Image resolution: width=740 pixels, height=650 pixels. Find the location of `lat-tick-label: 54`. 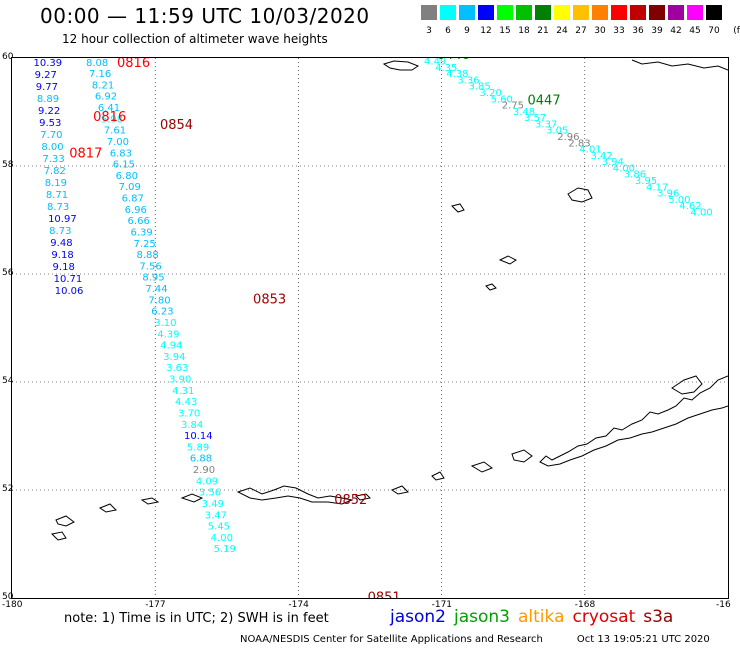

lat-tick-label: 54 is located at coordinates (8, 381).